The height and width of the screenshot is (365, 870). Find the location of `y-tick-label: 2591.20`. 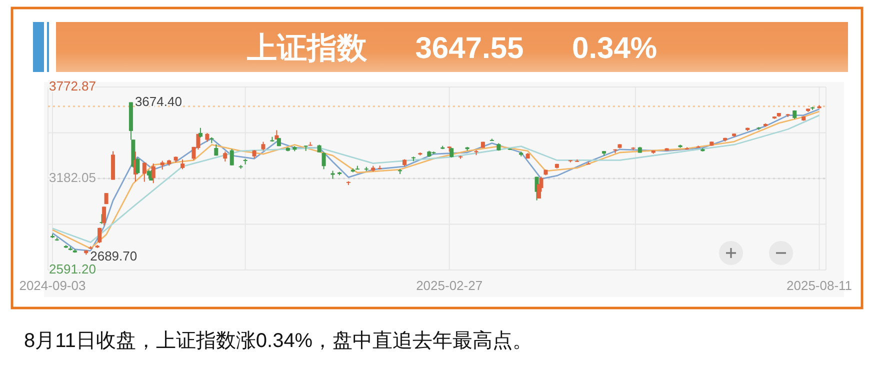

y-tick-label: 2591.20 is located at coordinates (72, 268).